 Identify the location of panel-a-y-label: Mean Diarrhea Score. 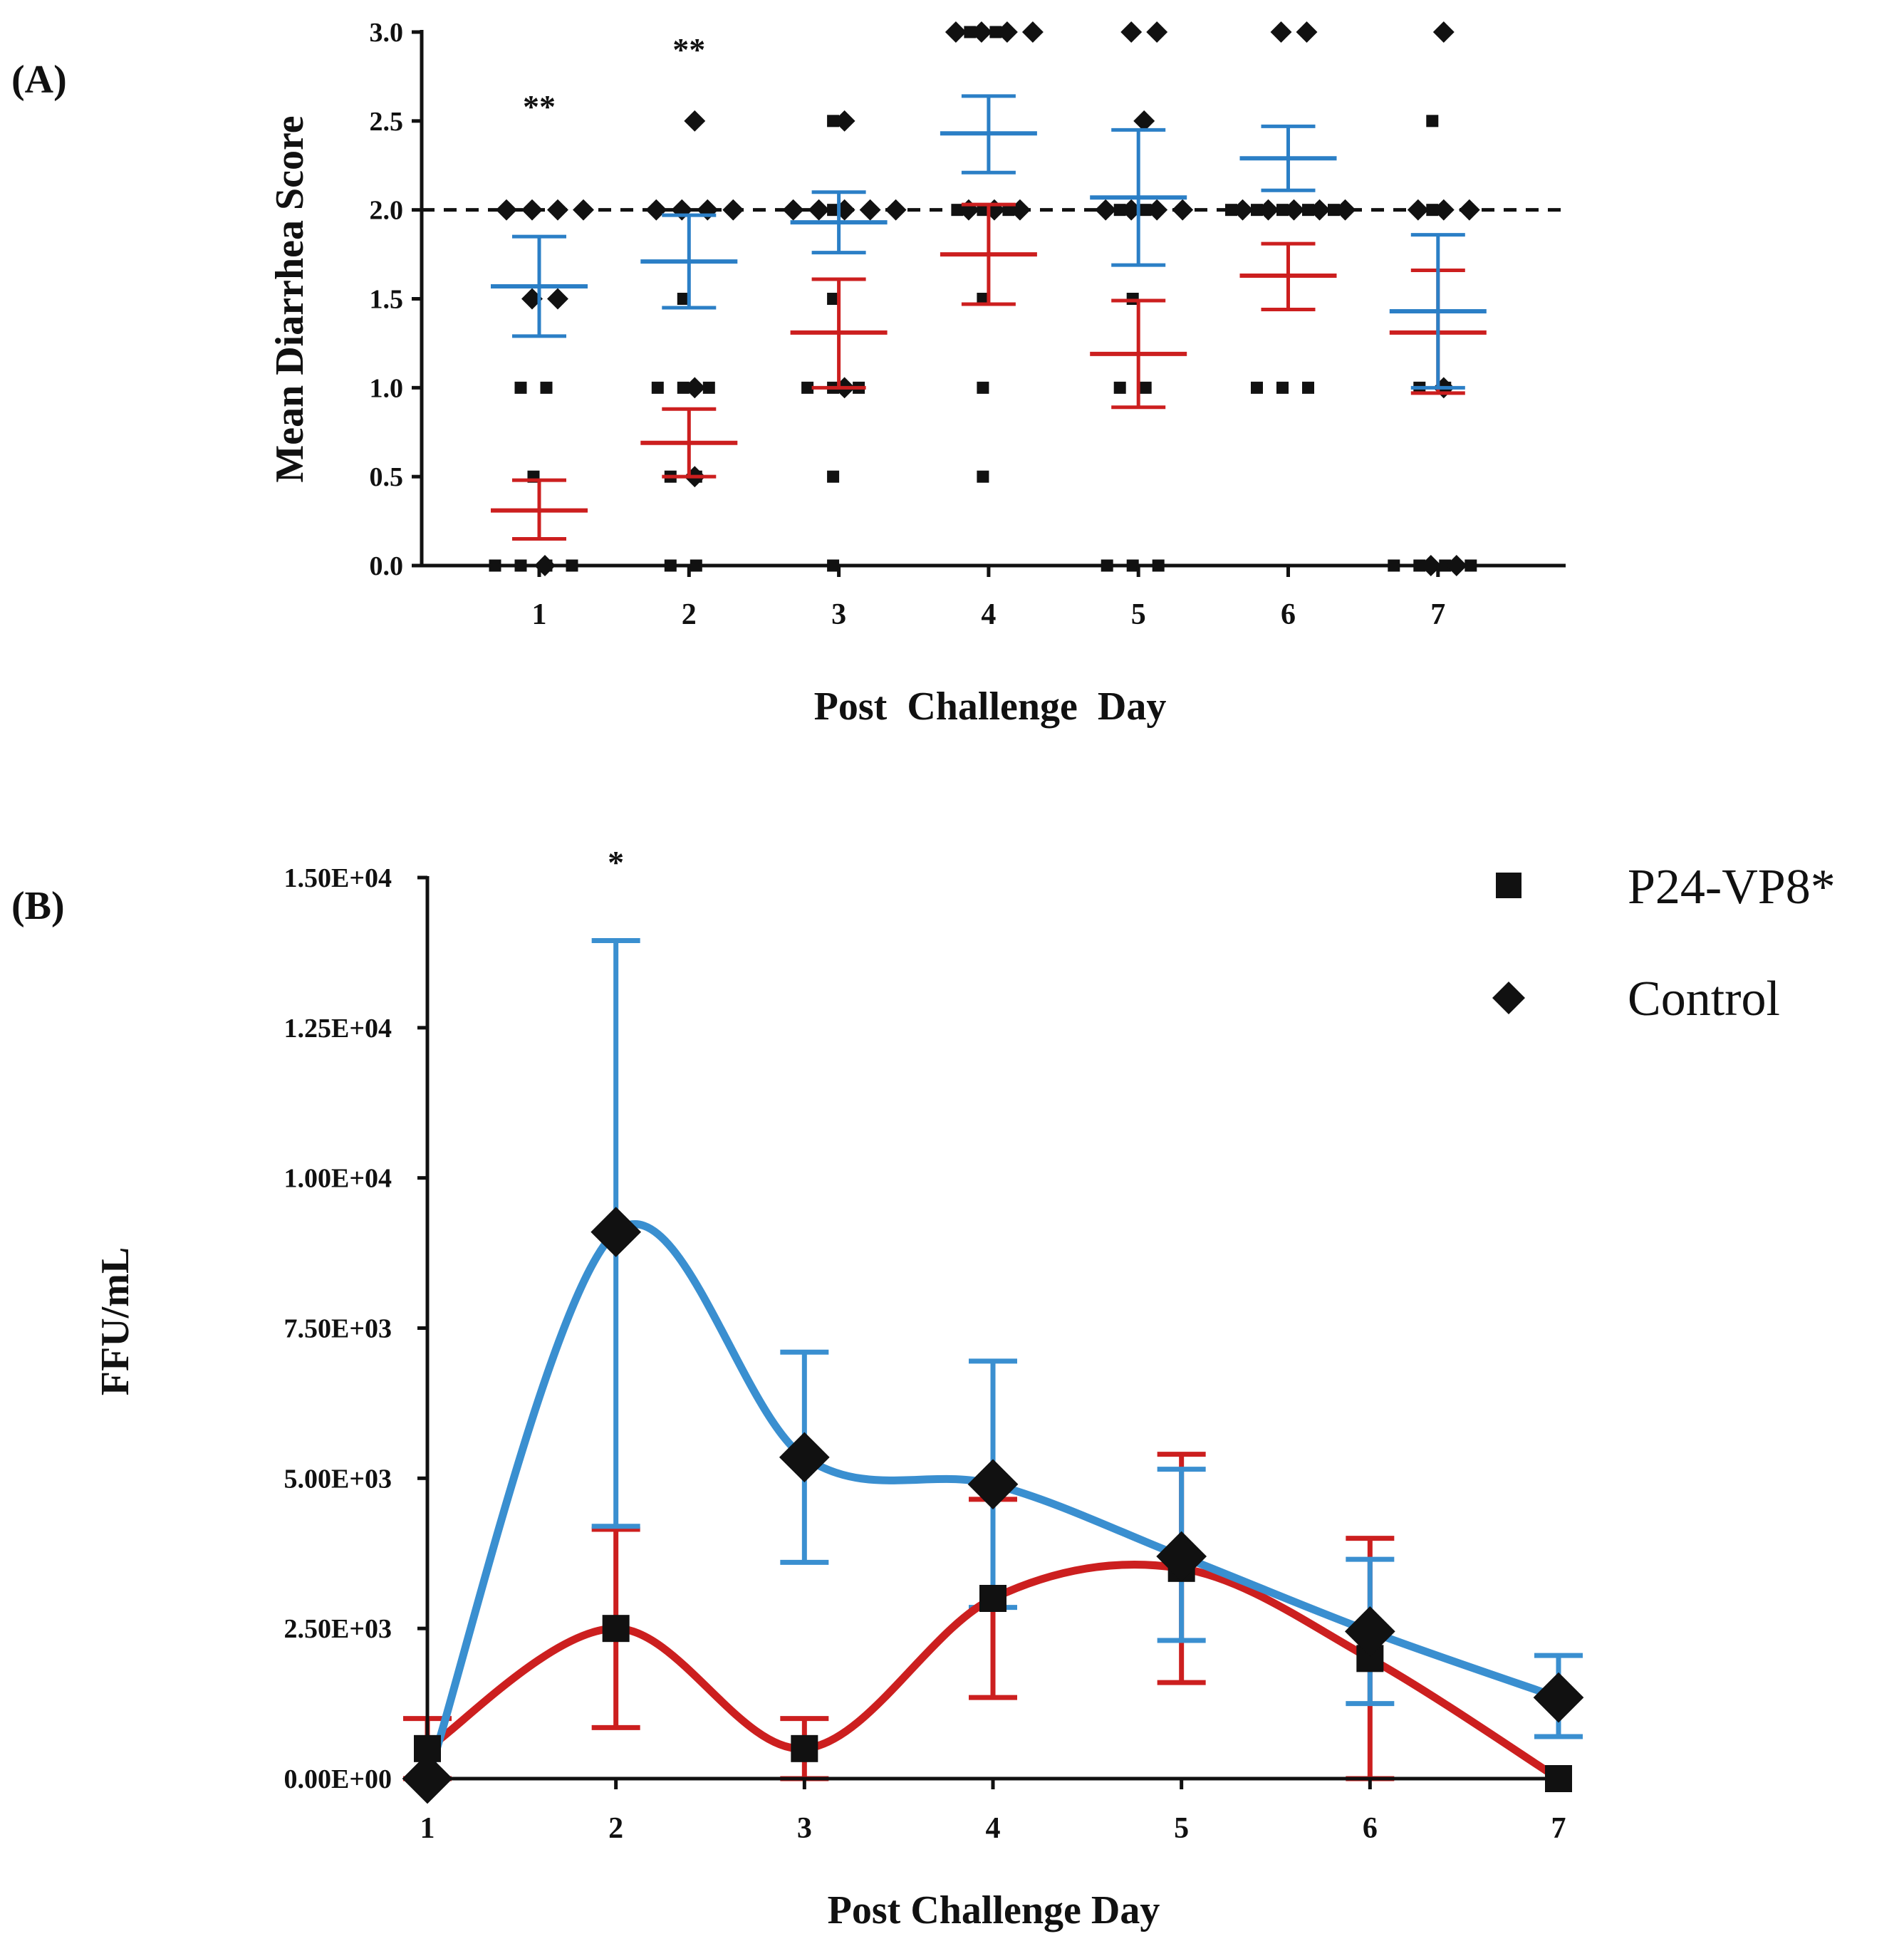
(290, 298).